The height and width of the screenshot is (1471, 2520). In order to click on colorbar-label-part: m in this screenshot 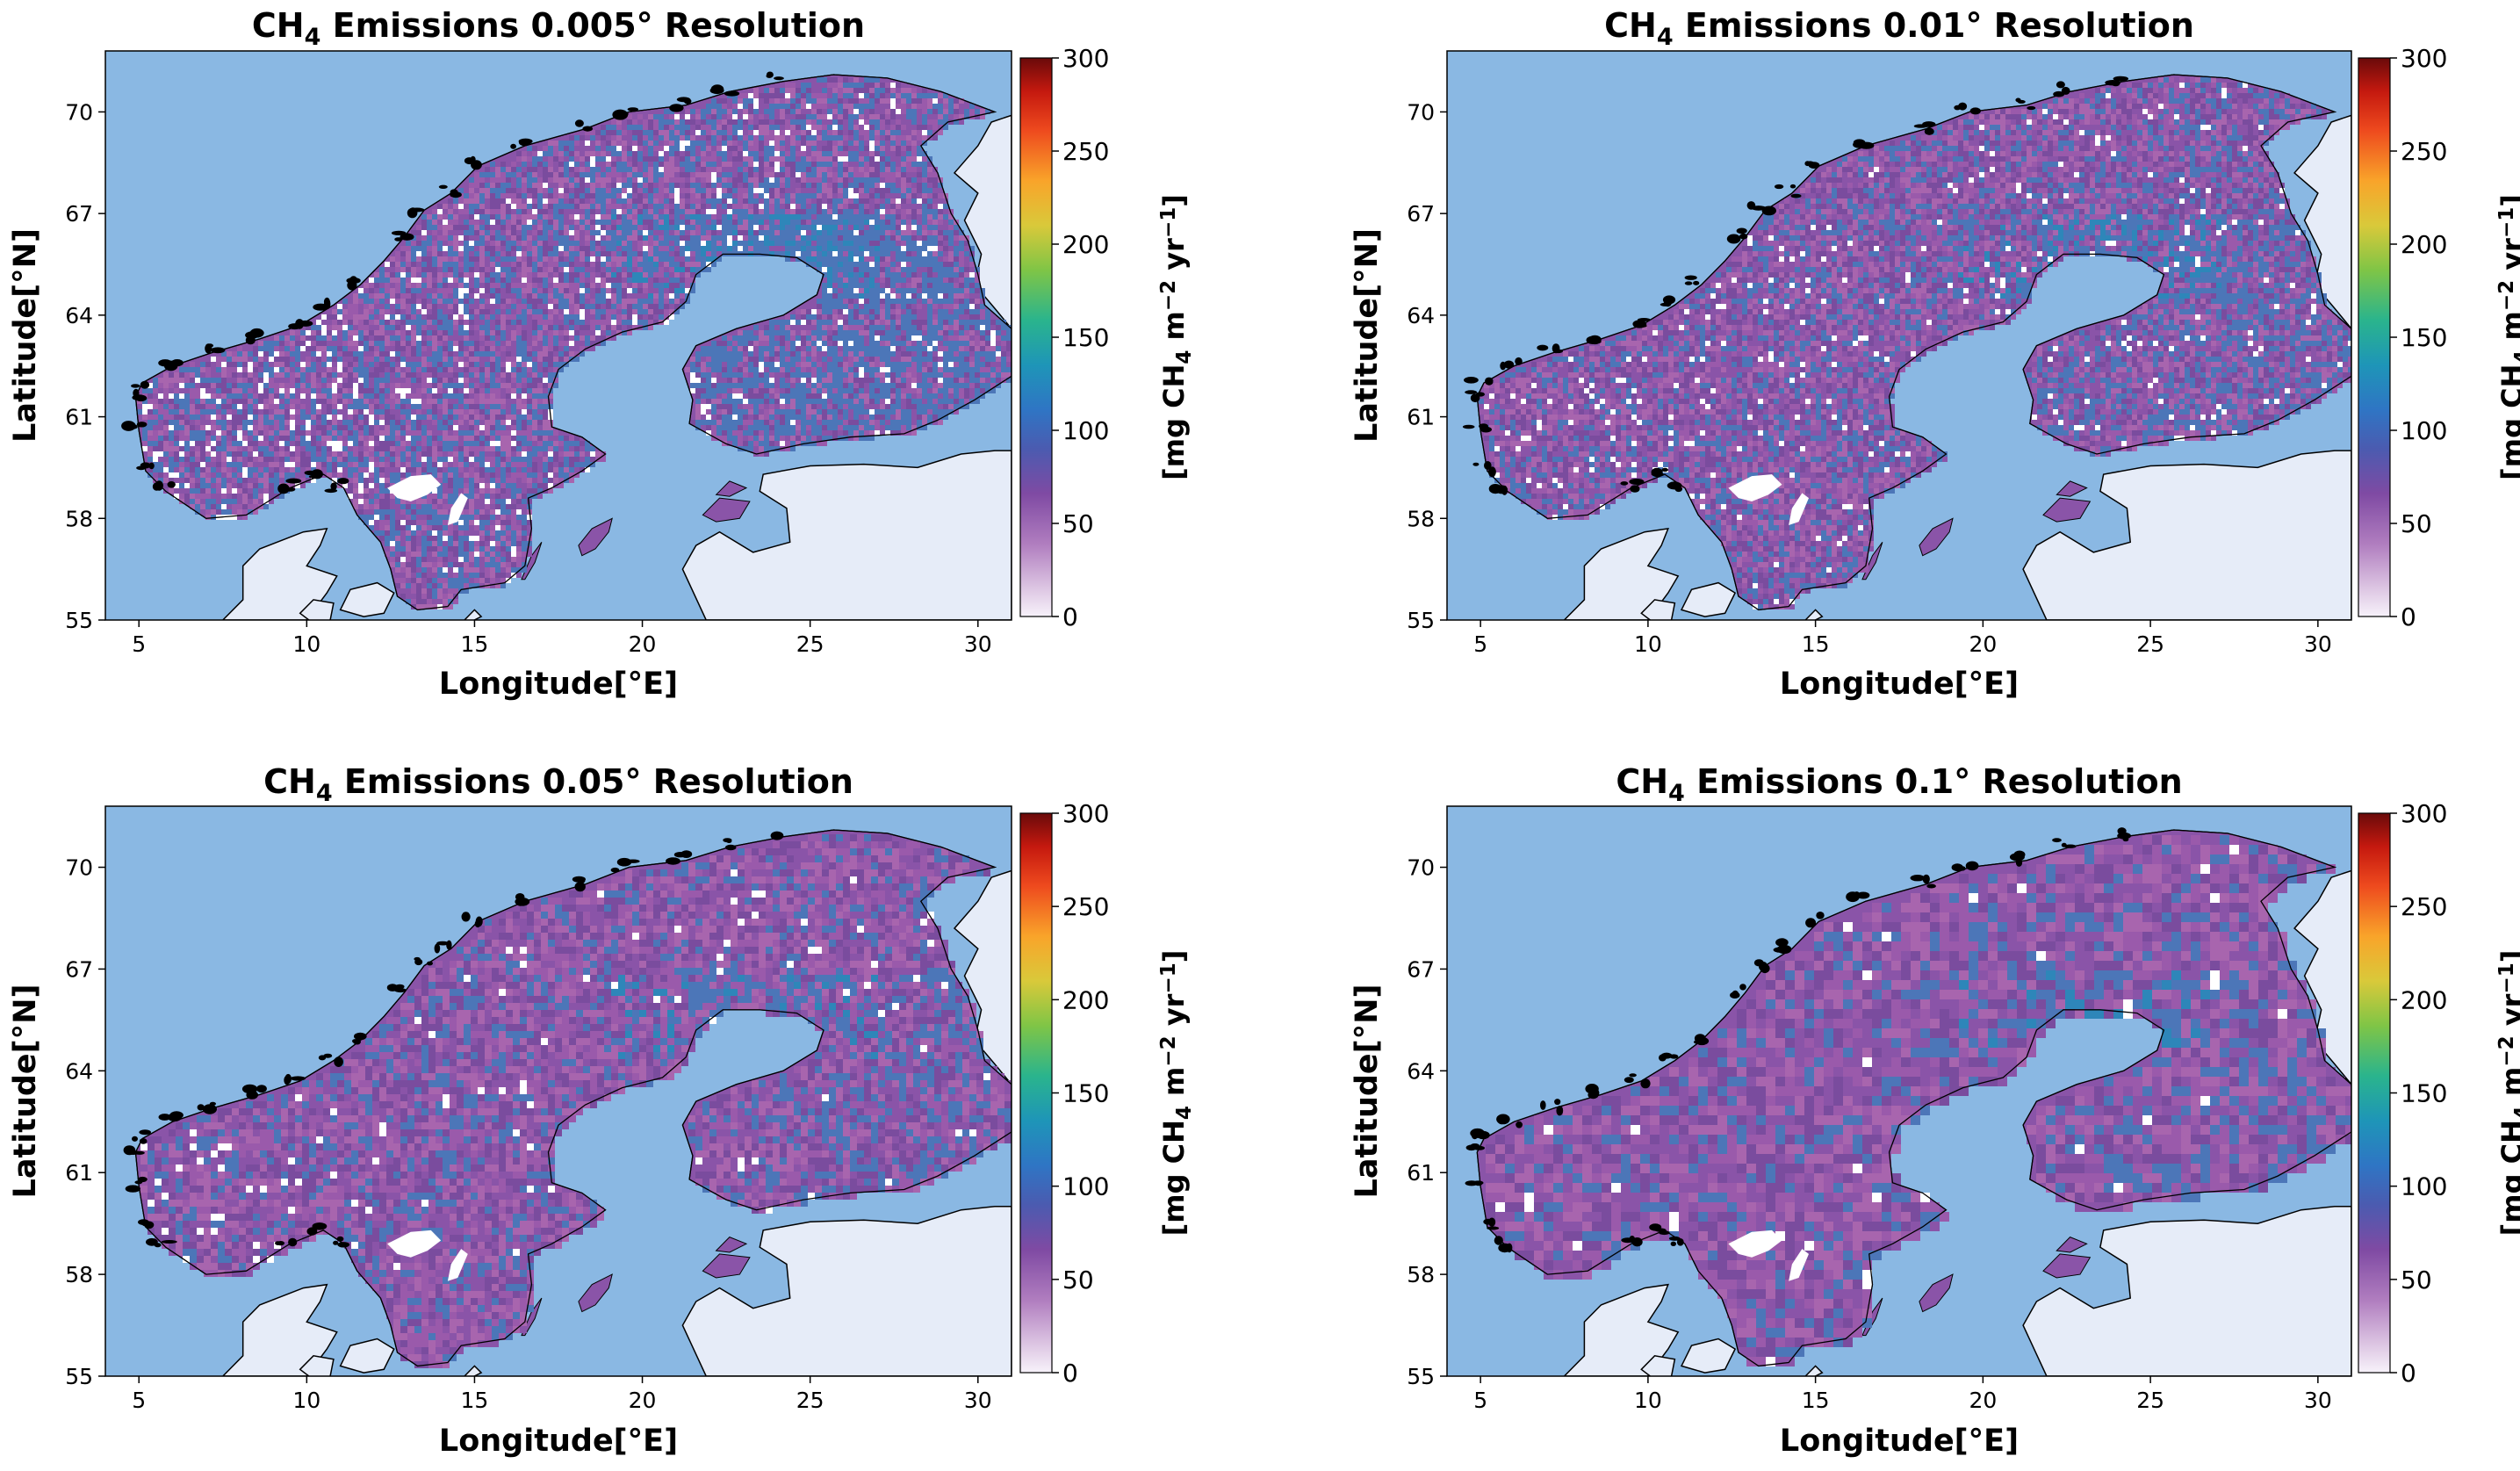, I will do `click(1174, 1087)`.